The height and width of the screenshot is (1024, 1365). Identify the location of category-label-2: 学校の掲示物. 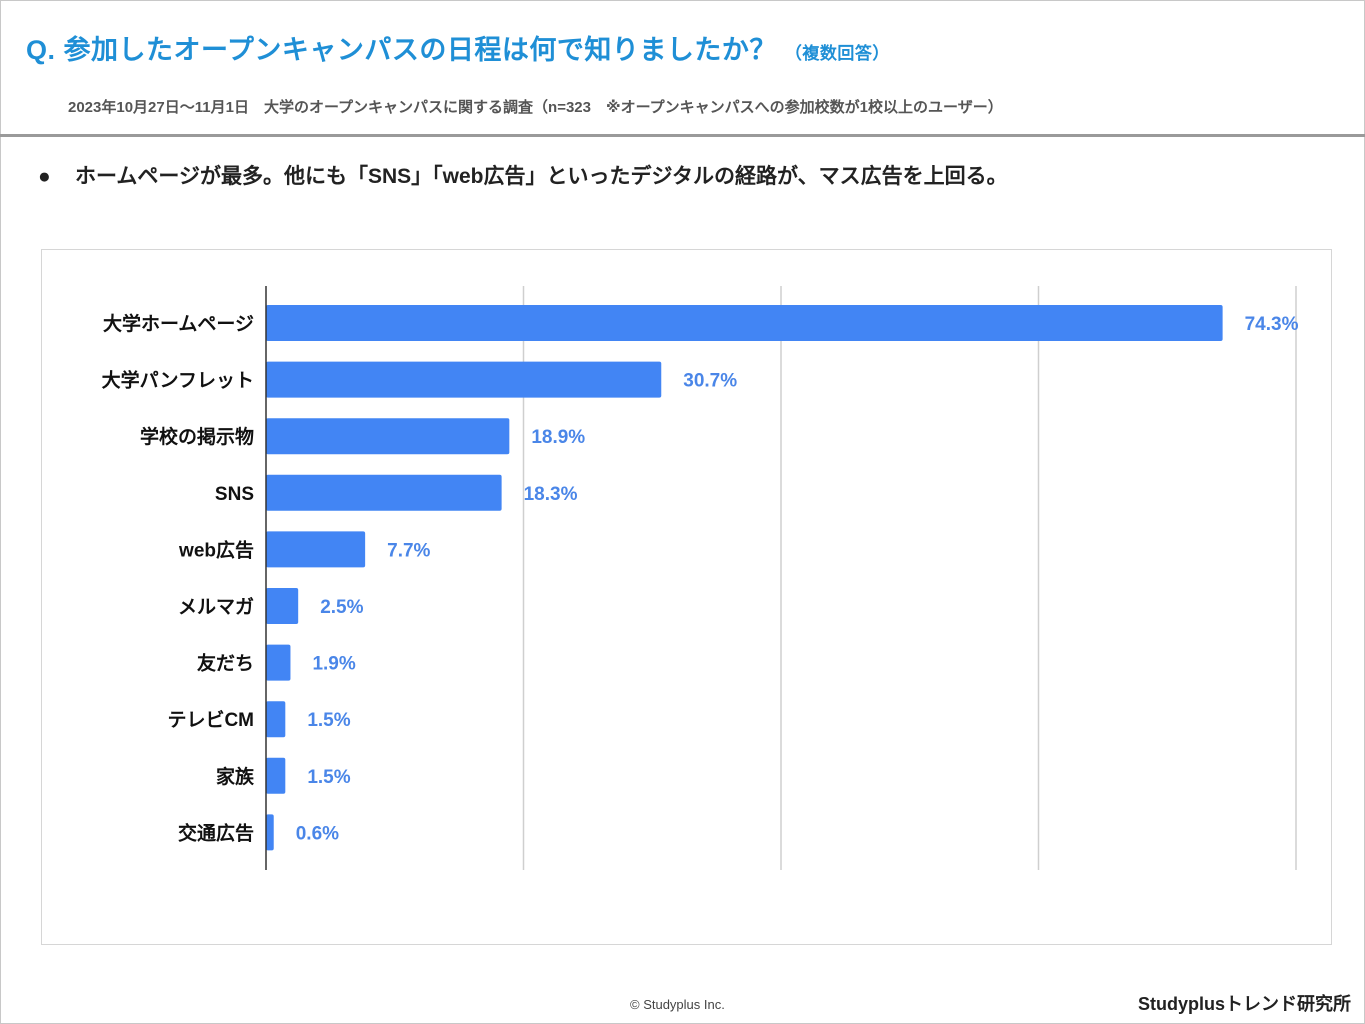
(197, 436).